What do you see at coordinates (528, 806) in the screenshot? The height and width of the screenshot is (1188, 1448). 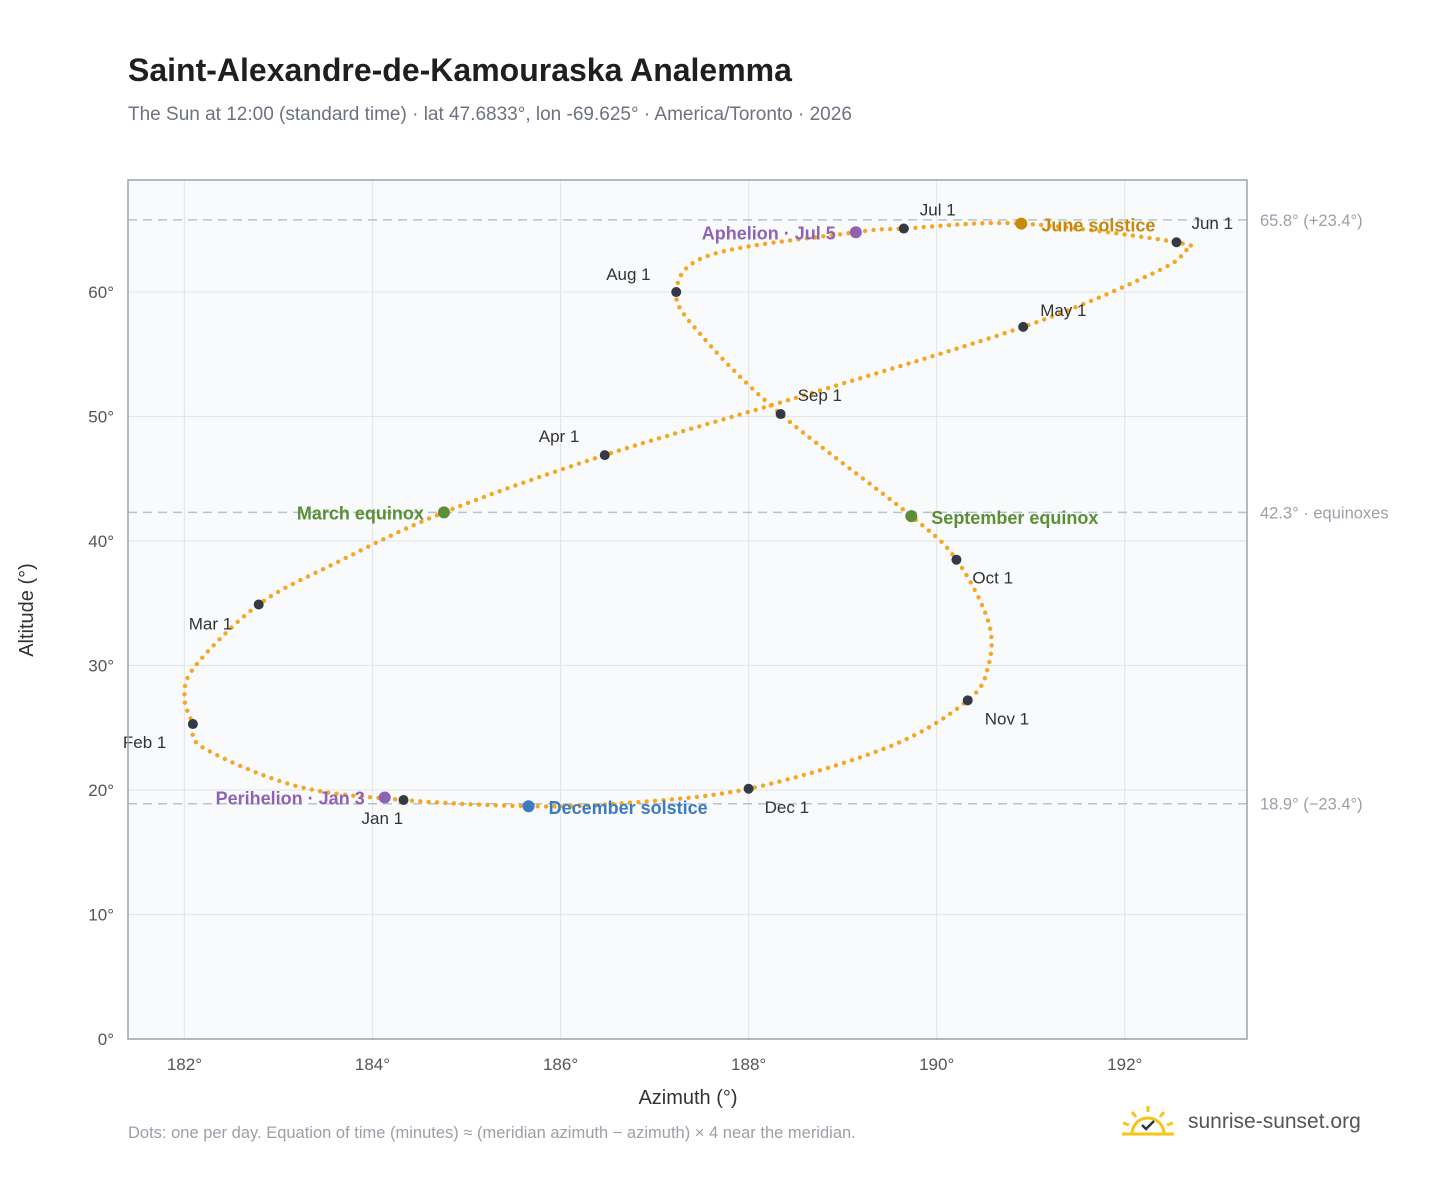 I see `event-marker` at bounding box center [528, 806].